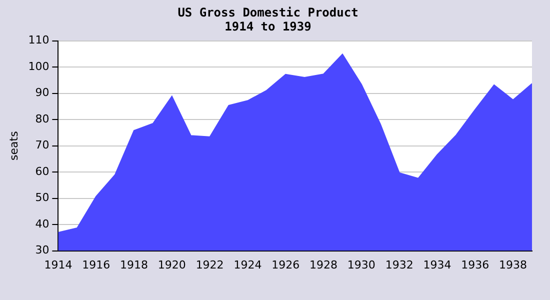 Image resolution: width=550 pixels, height=300 pixels. Describe the element at coordinates (13, 145) in the screenshot. I see `y-axis-title: seats` at that location.